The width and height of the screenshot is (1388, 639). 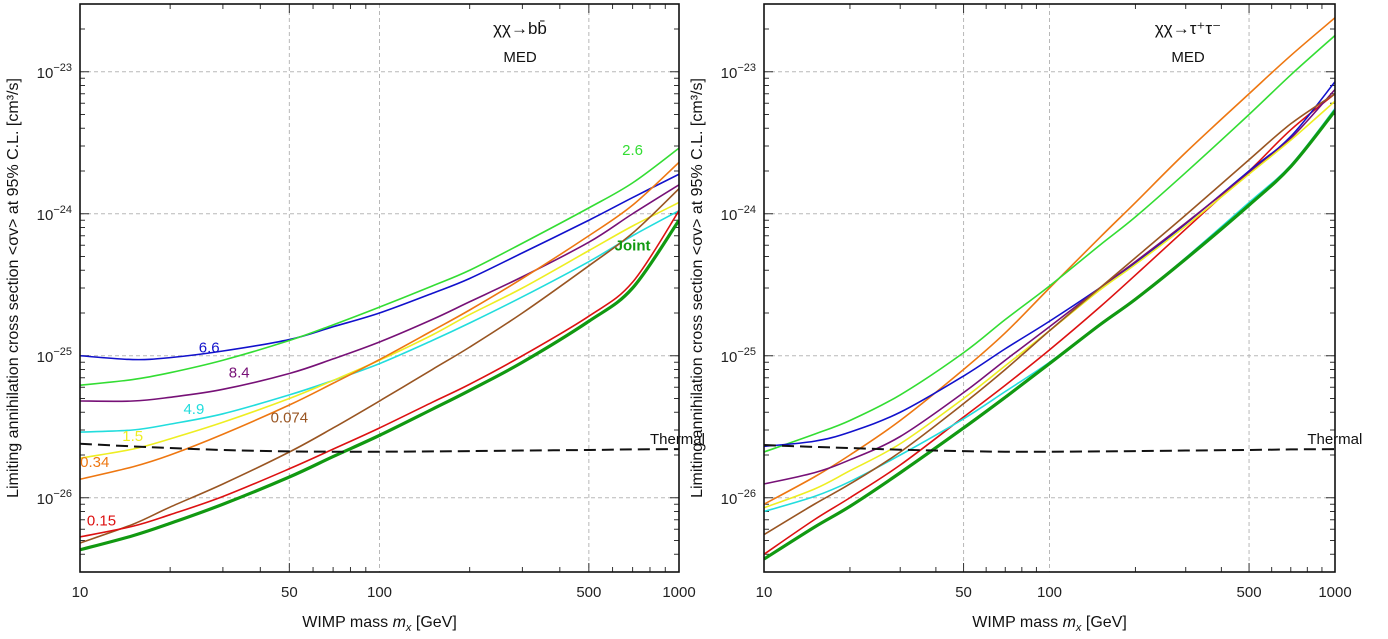 I want to click on chart-title: χχ→τ⁺τ⁻, so click(x=1188, y=28).